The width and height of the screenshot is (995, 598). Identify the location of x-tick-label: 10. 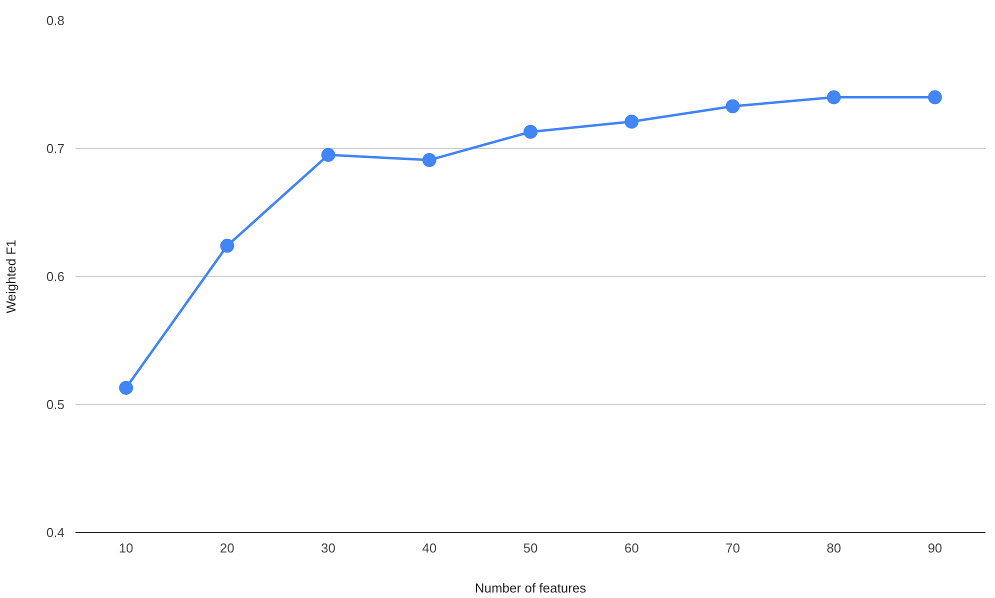
(126, 548).